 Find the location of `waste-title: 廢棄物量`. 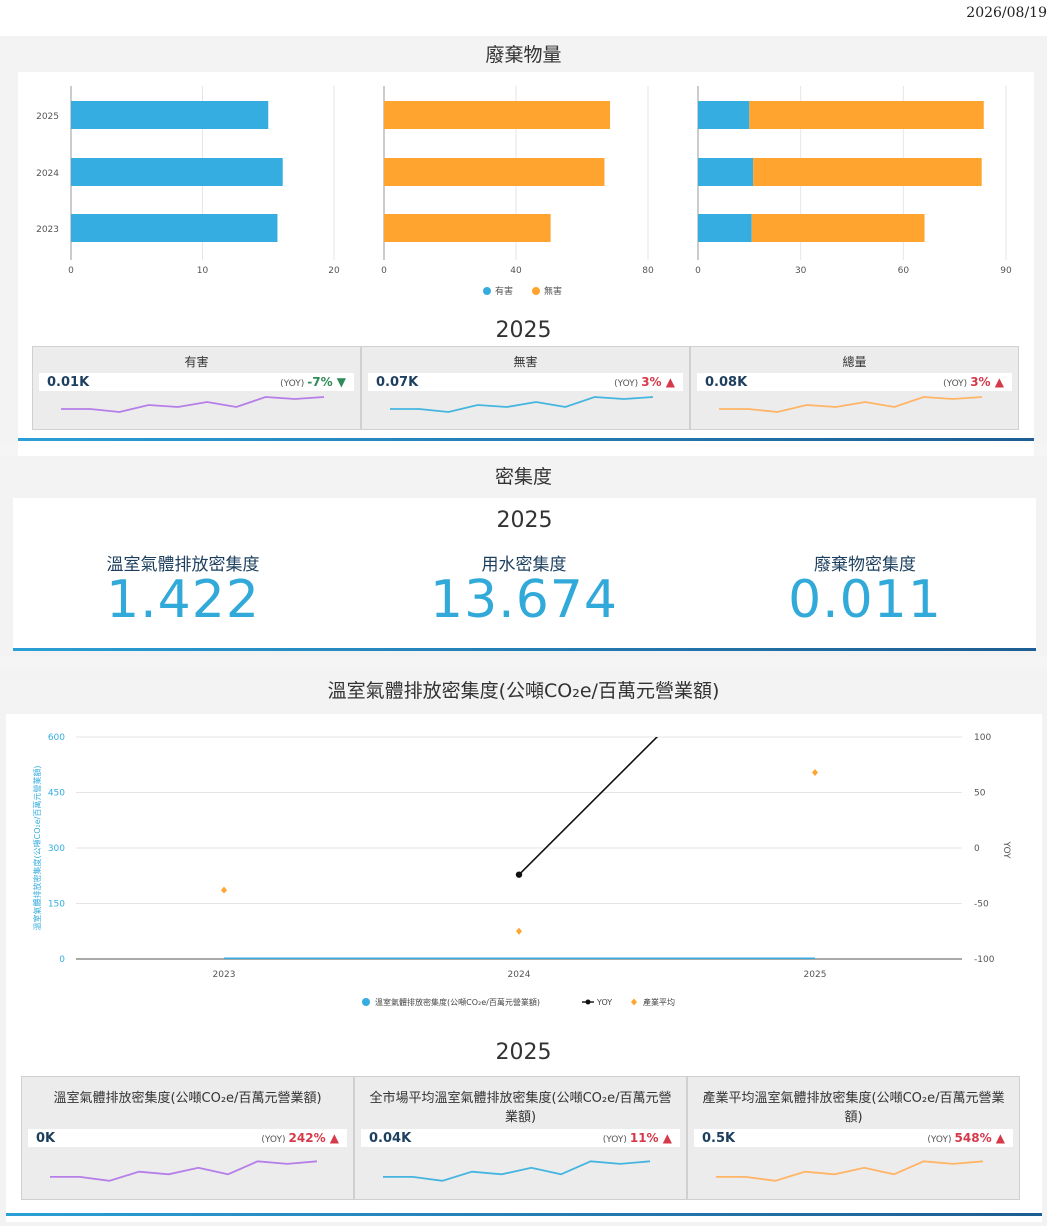

waste-title: 廢棄物量 is located at coordinates (523, 55).